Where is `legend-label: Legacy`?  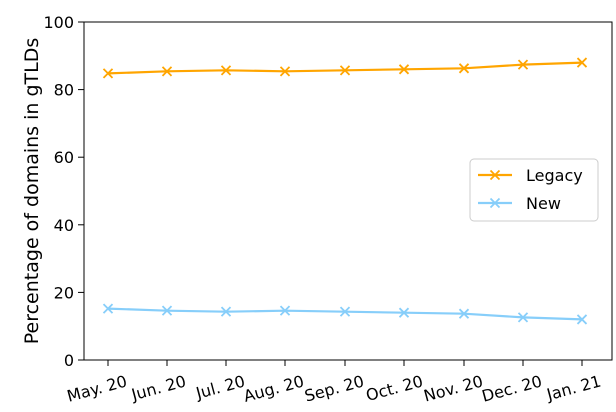 legend-label: Legacy is located at coordinates (554, 175).